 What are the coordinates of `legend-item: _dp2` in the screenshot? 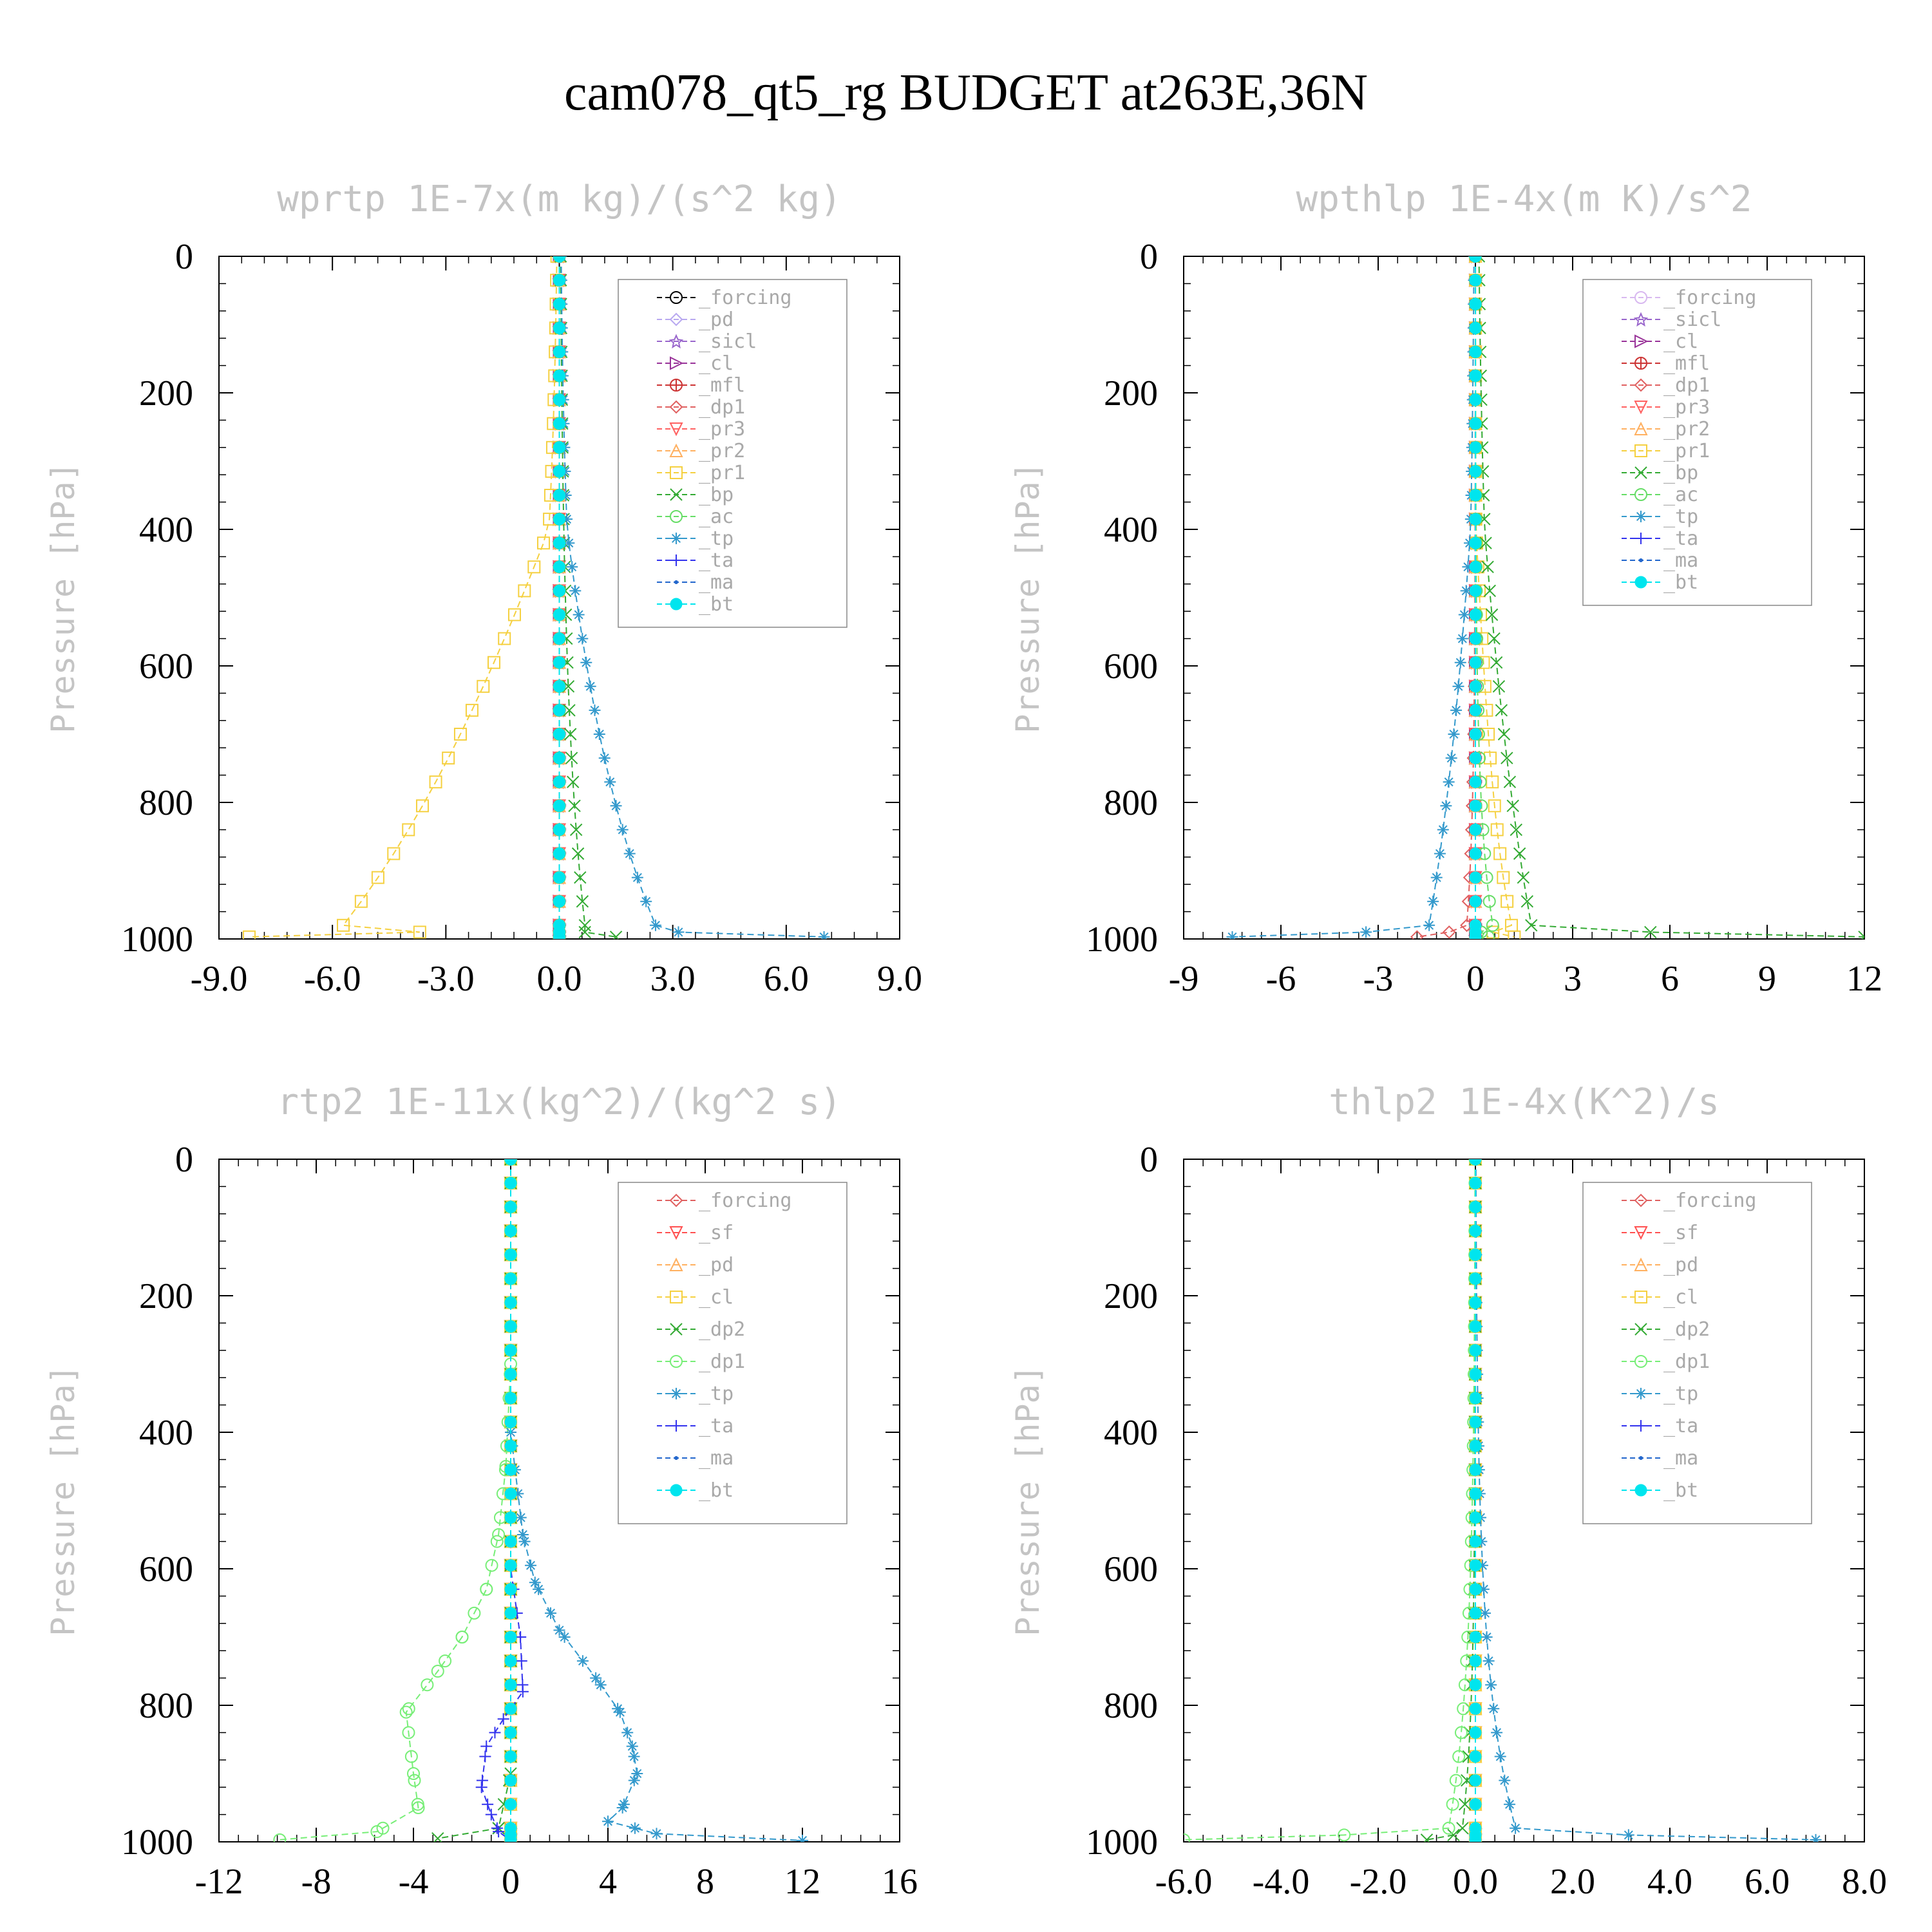 It's located at (701, 1329).